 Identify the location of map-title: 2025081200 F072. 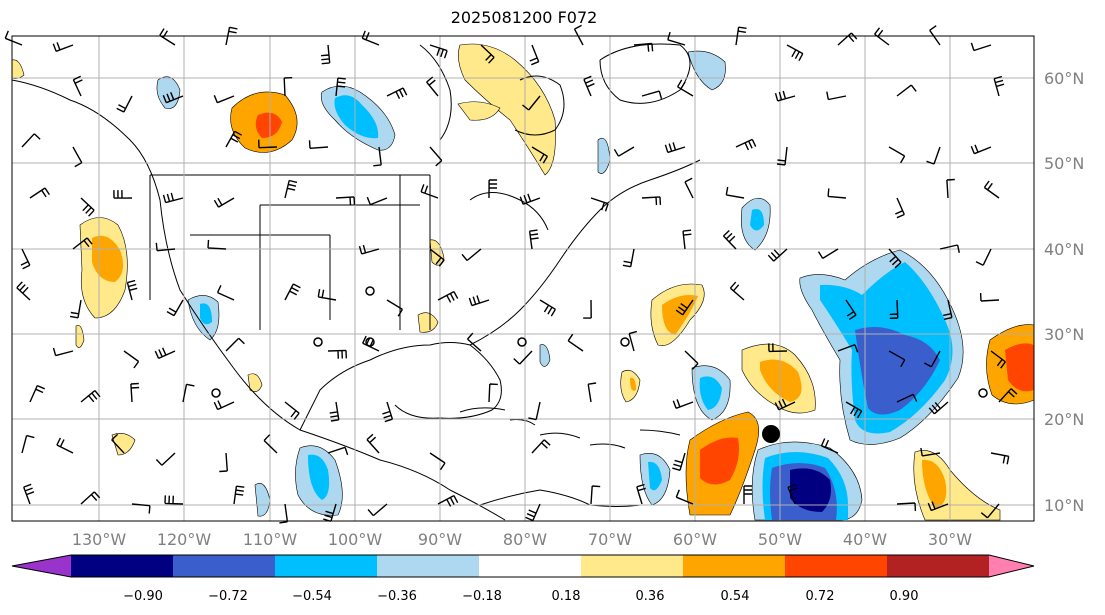
(524, 17).